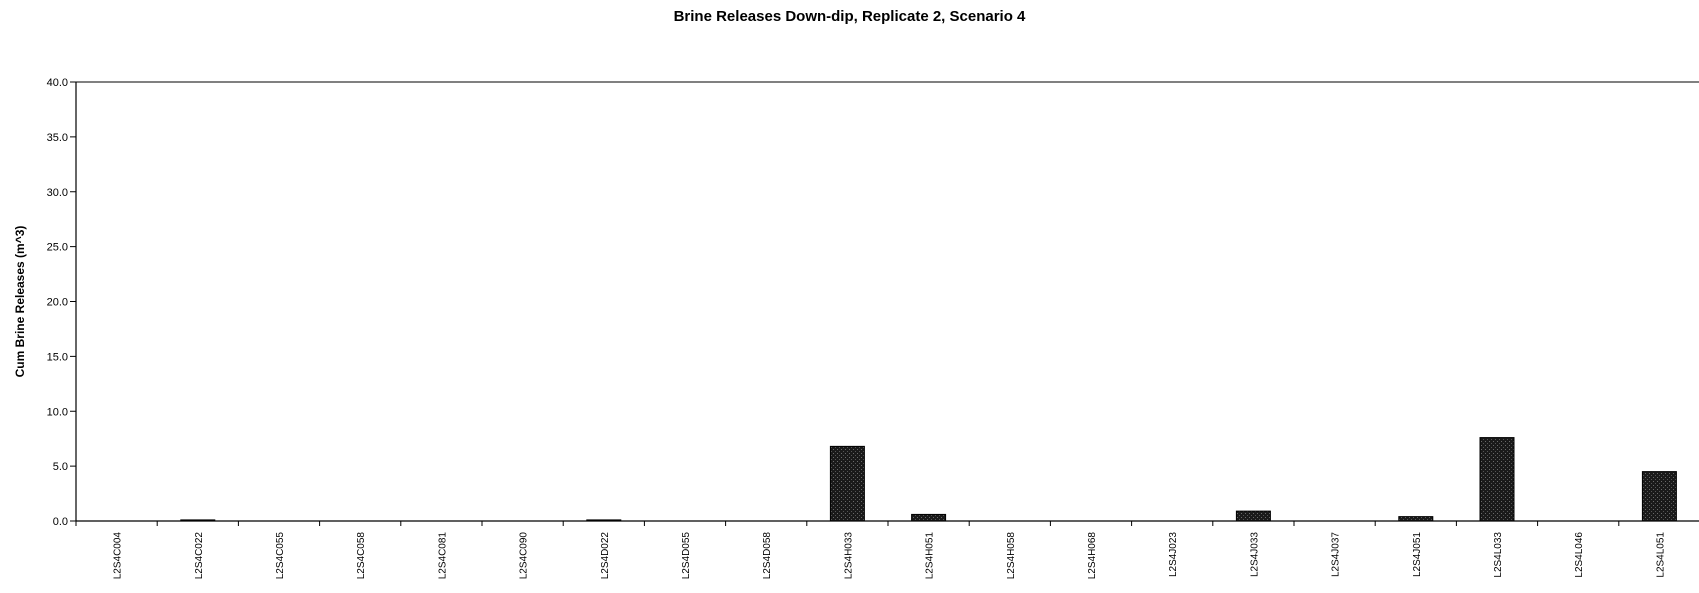 The height and width of the screenshot is (593, 1699). Describe the element at coordinates (1173, 554) in the screenshot. I see `x-tick-label: L2S4J023` at that location.